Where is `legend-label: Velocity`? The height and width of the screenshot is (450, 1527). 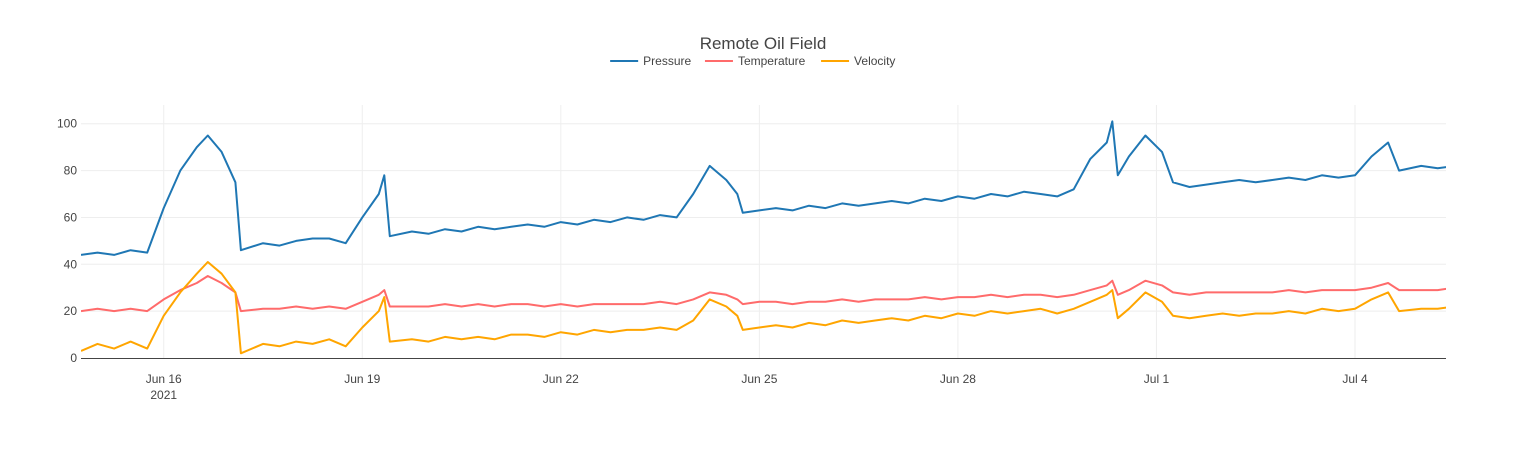 legend-label: Velocity is located at coordinates (874, 61).